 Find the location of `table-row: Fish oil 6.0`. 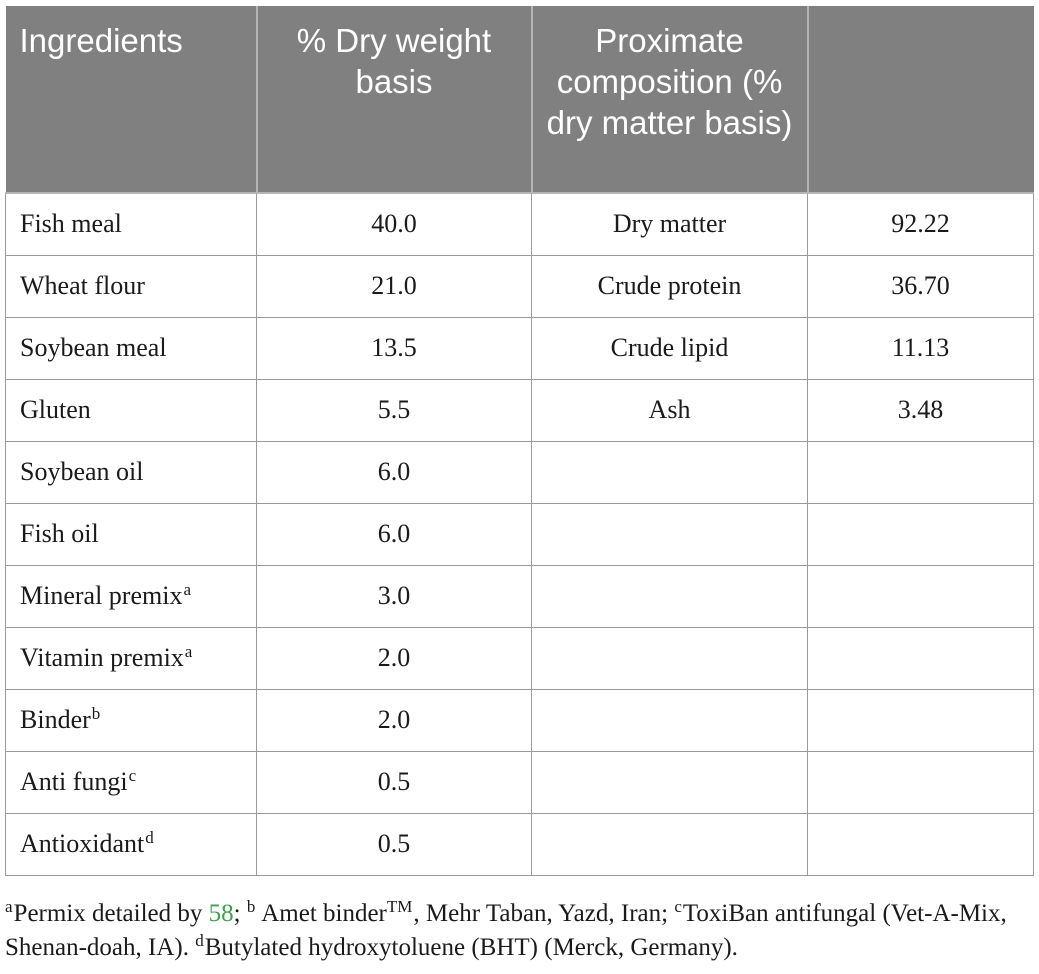

table-row: Fish oil 6.0 is located at coordinates (519, 534).